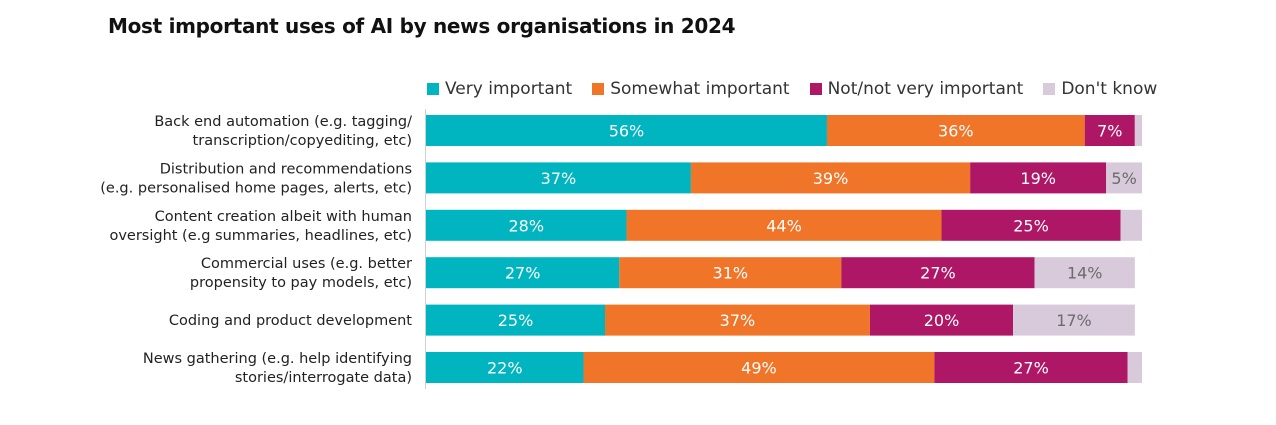 The height and width of the screenshot is (425, 1276). I want to click on category-label-line: Coding and product development, so click(290, 321).